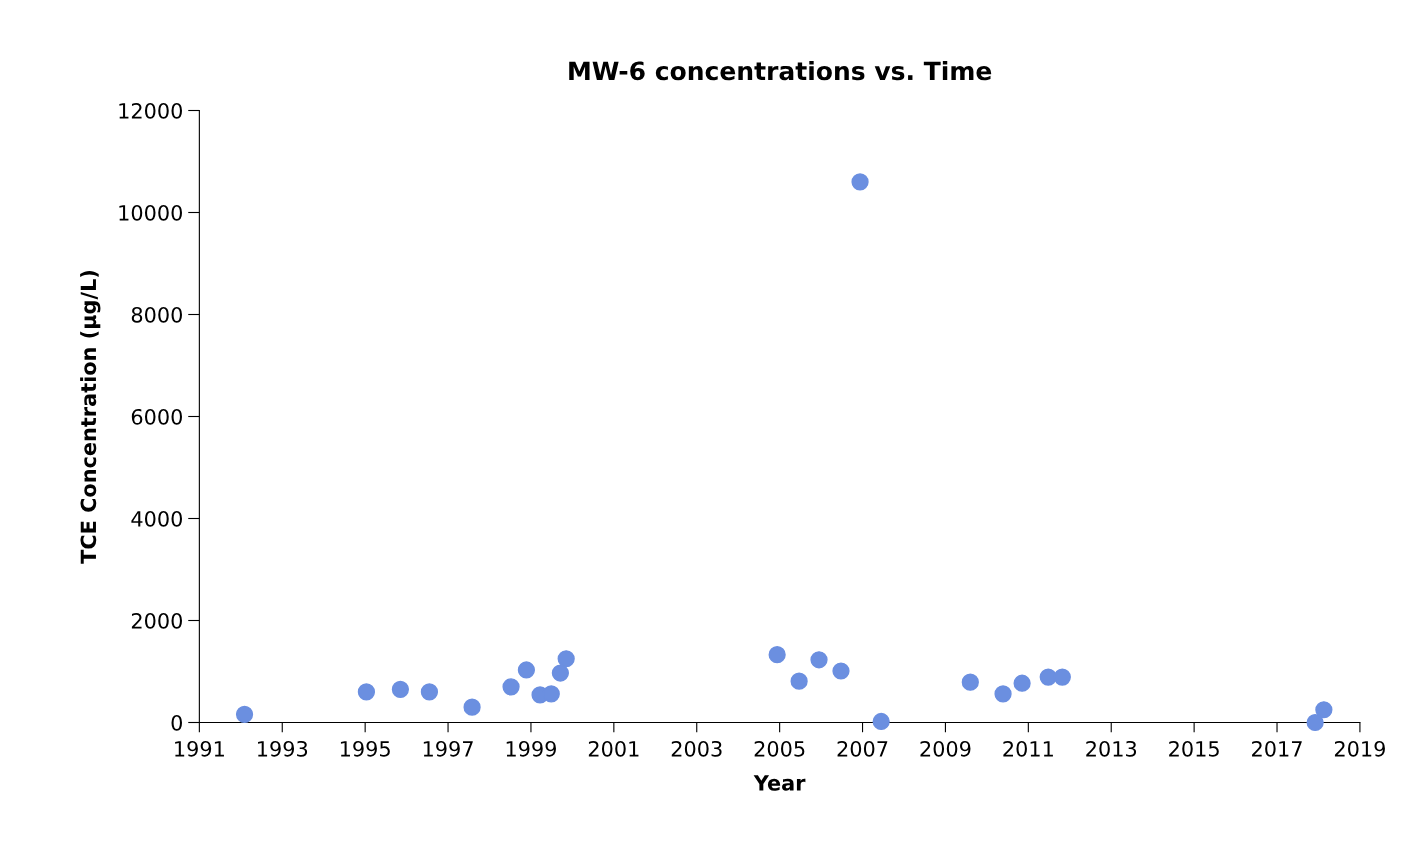 The image size is (1424, 850). Describe the element at coordinates (780, 70) in the screenshot. I see `chart-title: MW-6 concentrations vs. Time` at that location.